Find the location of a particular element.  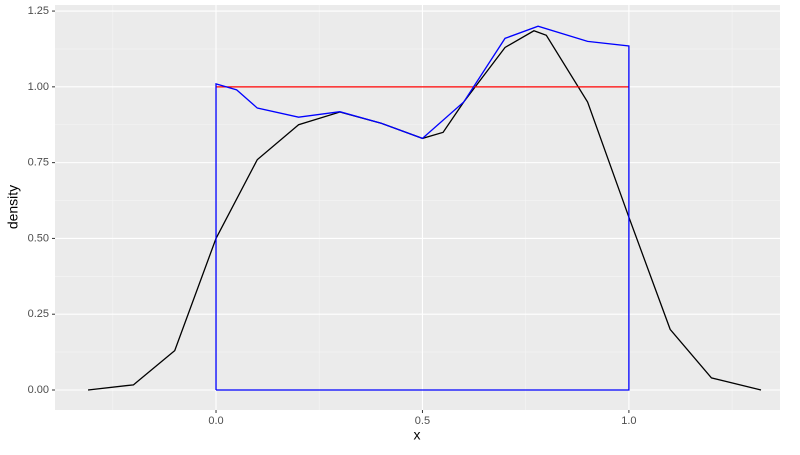

y-tick-label: 0.50 is located at coordinates (38, 238).